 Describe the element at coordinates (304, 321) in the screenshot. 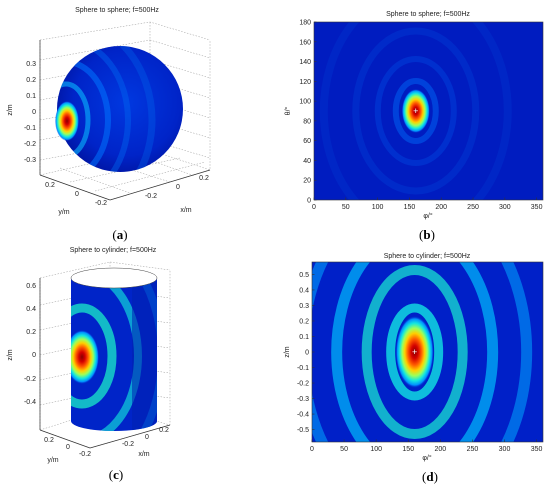

I see `y-tick-label: 0.2` at that location.